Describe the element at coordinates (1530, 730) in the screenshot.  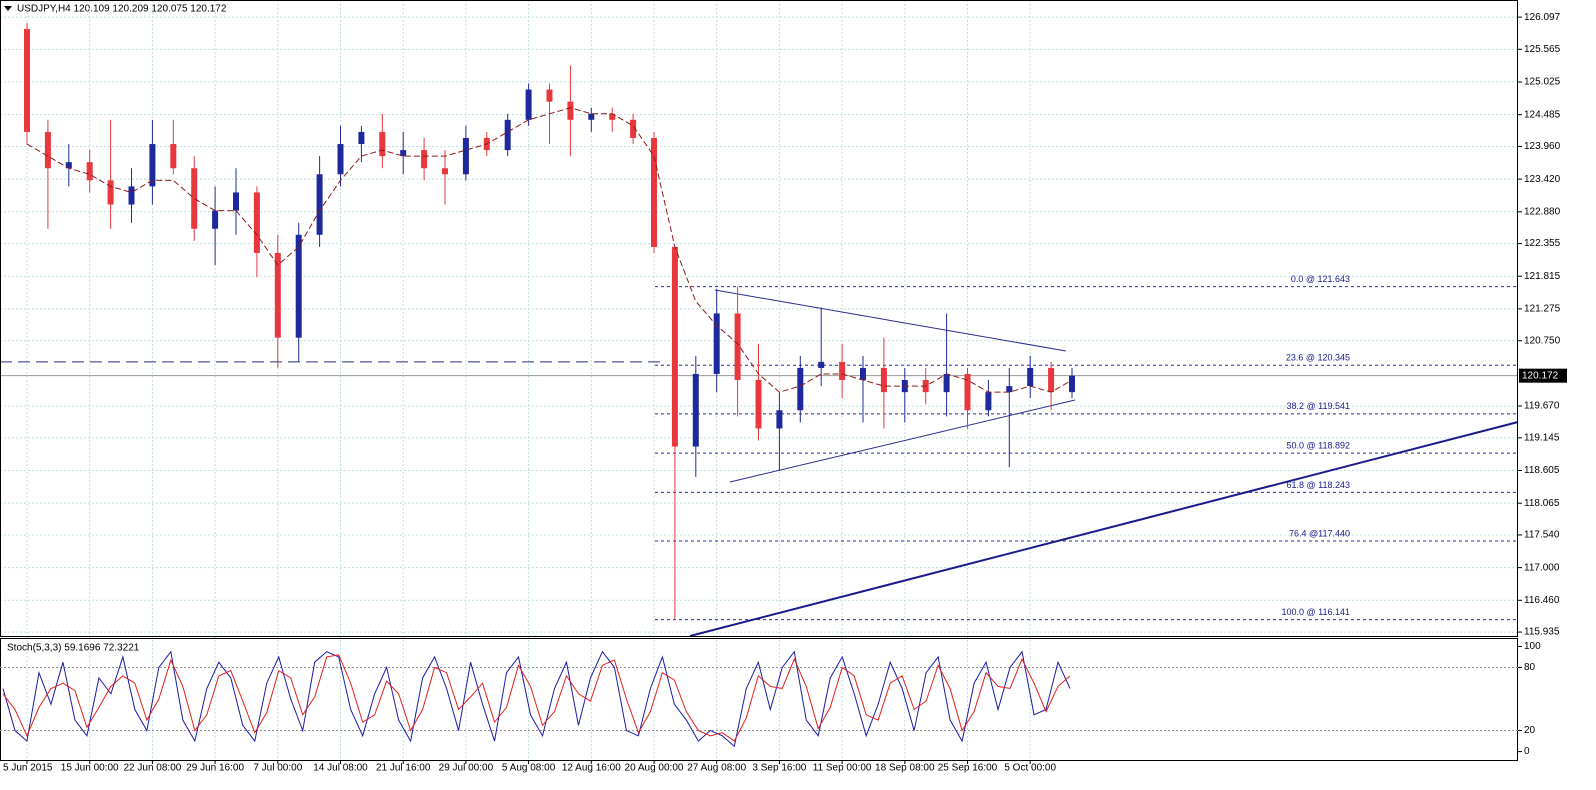
I see `y-tick-label: 20` at that location.